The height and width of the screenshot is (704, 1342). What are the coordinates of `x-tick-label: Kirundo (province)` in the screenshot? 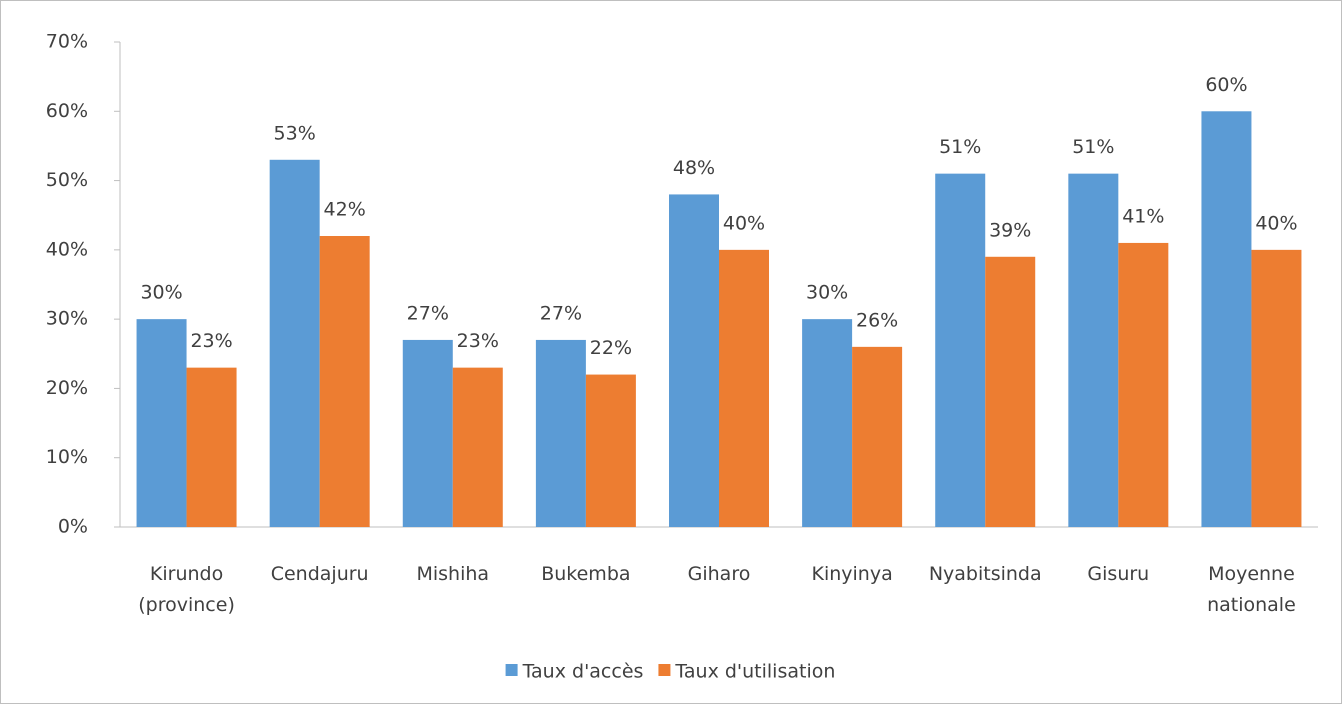 It's located at (186, 589).